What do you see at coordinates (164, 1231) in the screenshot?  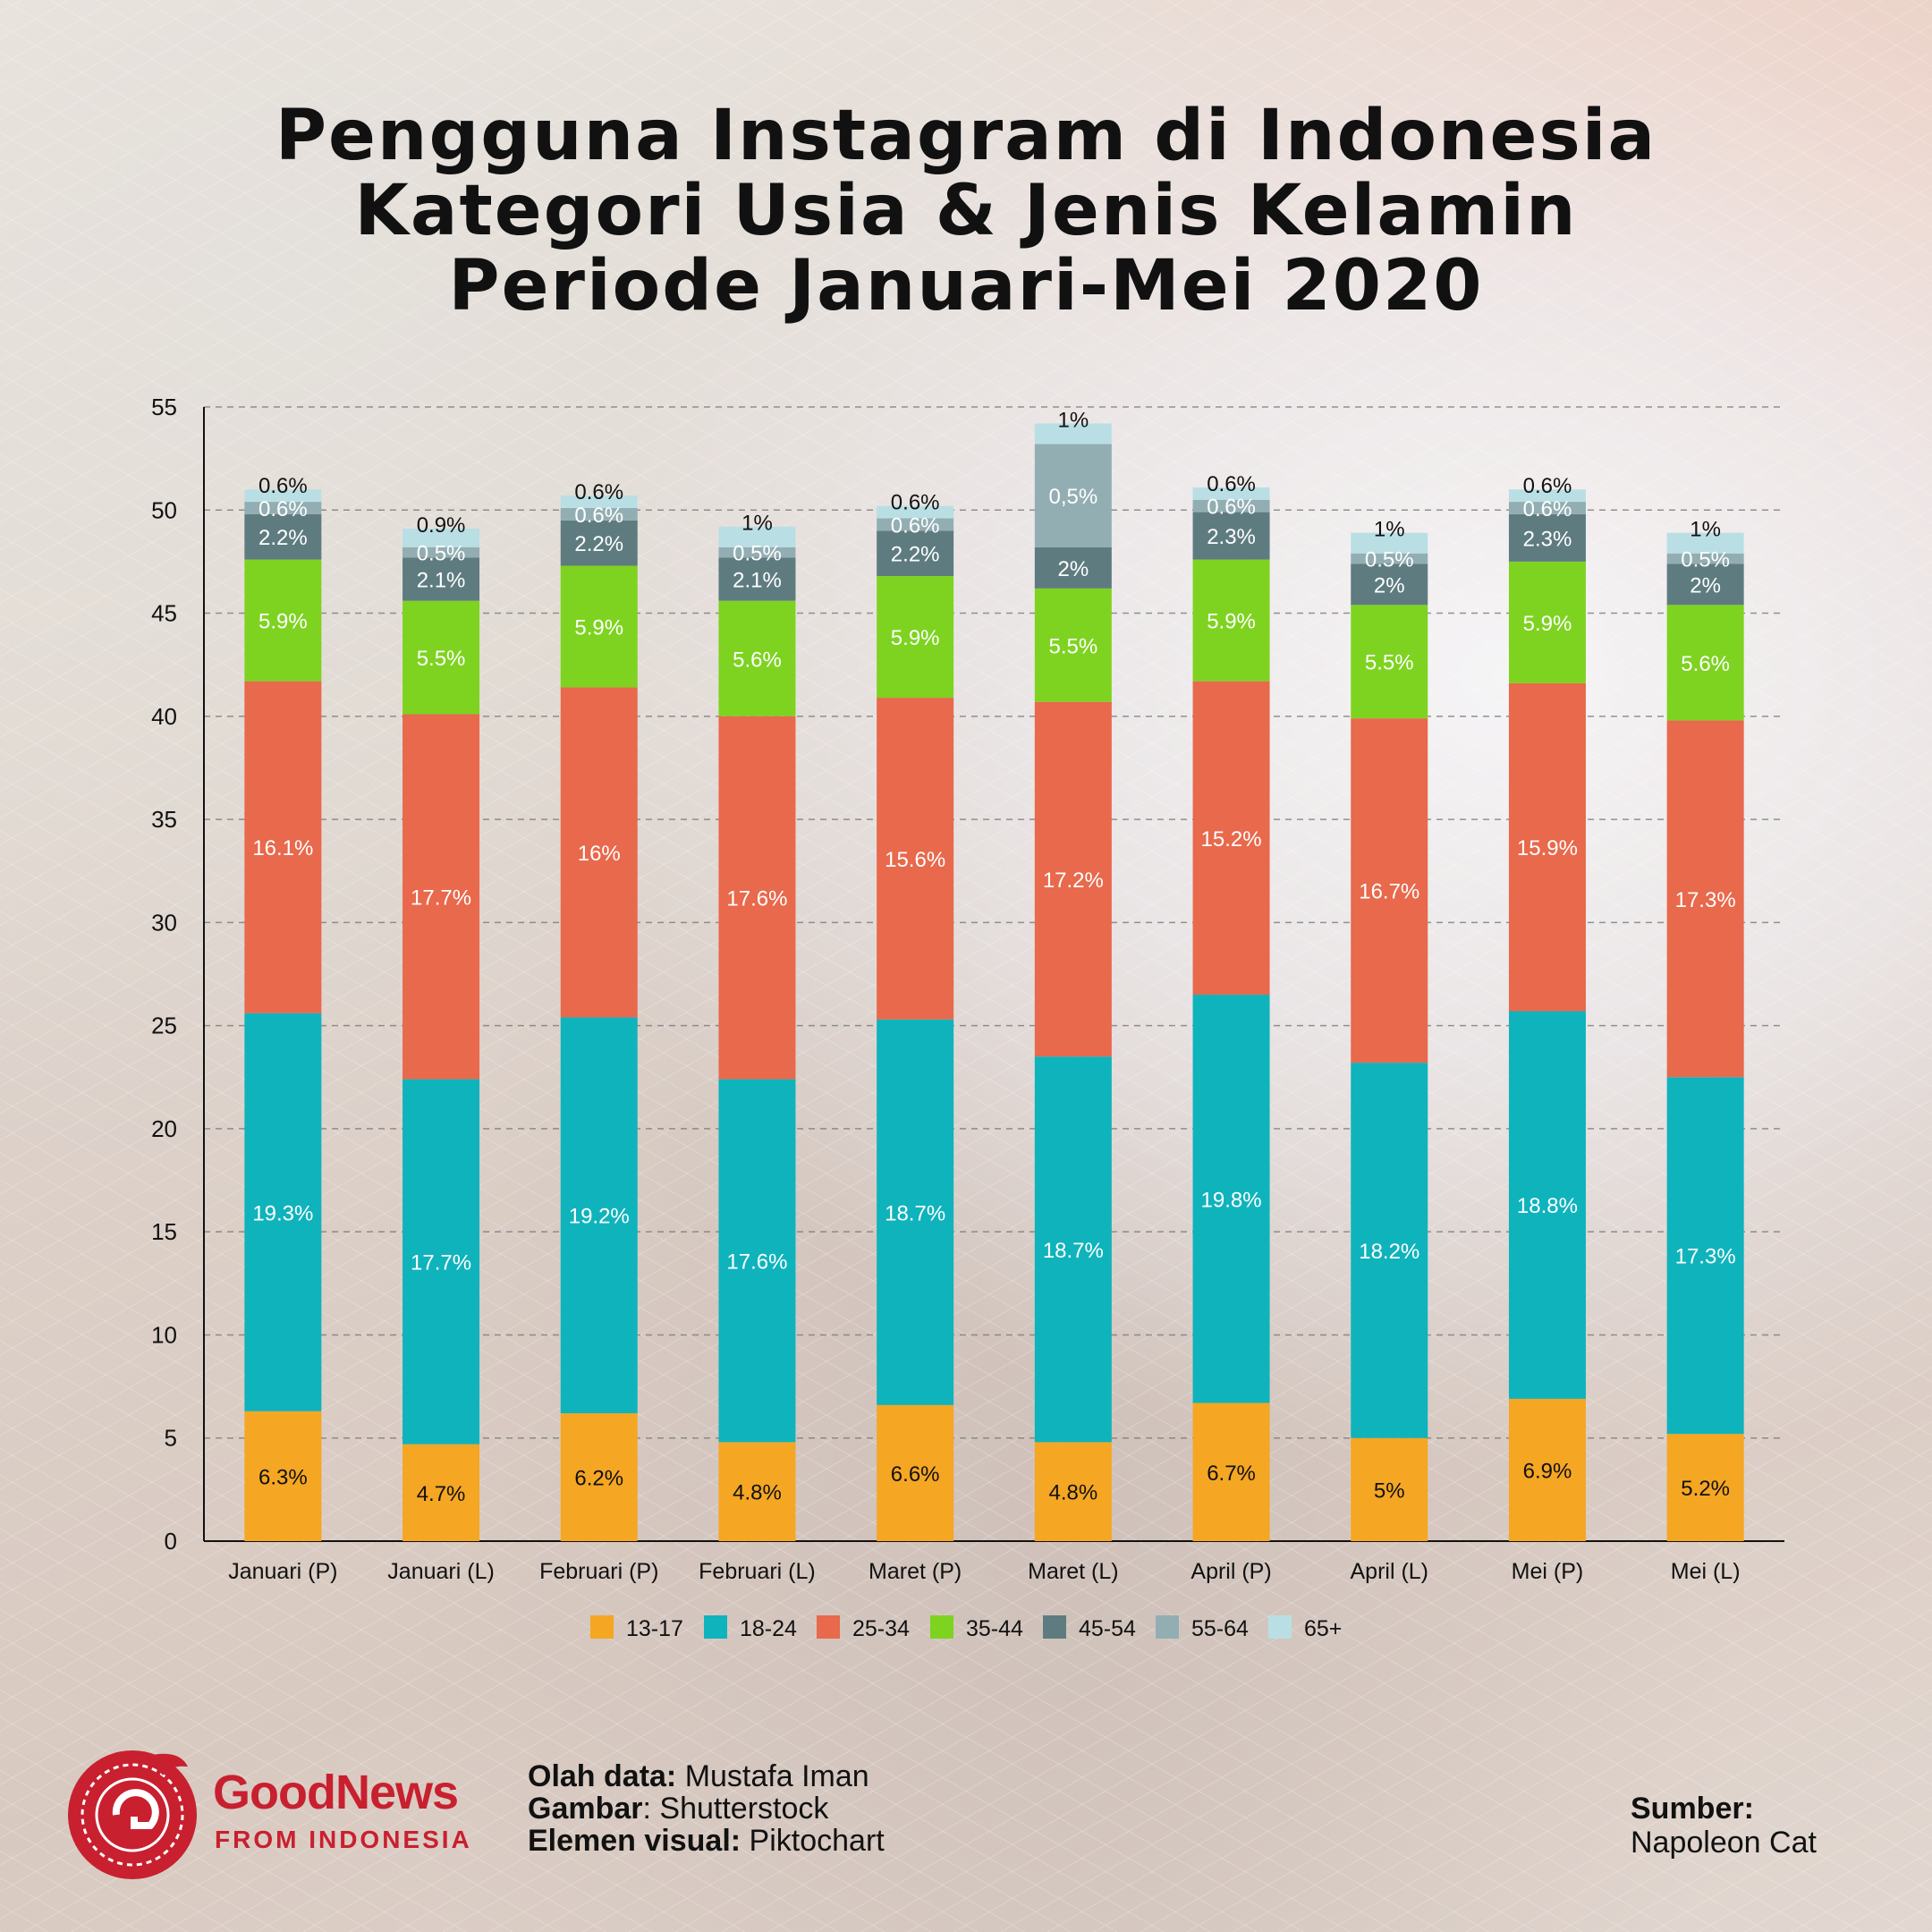 I see `y-tick-label: 15` at bounding box center [164, 1231].